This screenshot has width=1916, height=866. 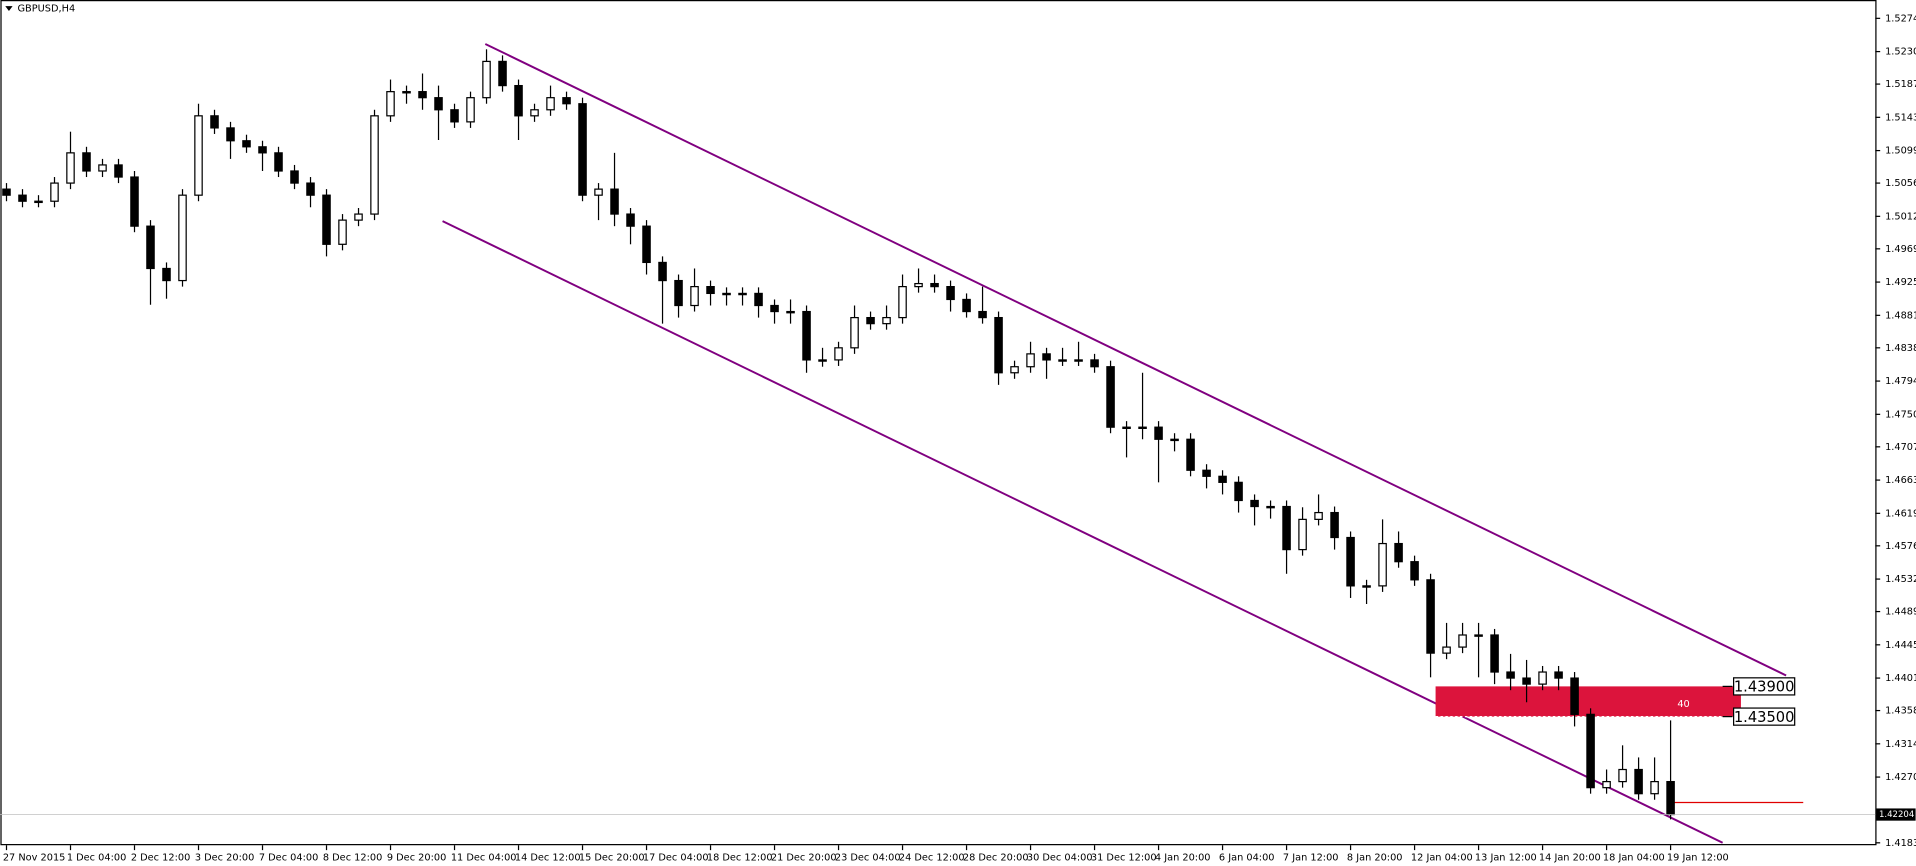 I want to click on y-tick-label: 1.49690, so click(x=1900, y=249).